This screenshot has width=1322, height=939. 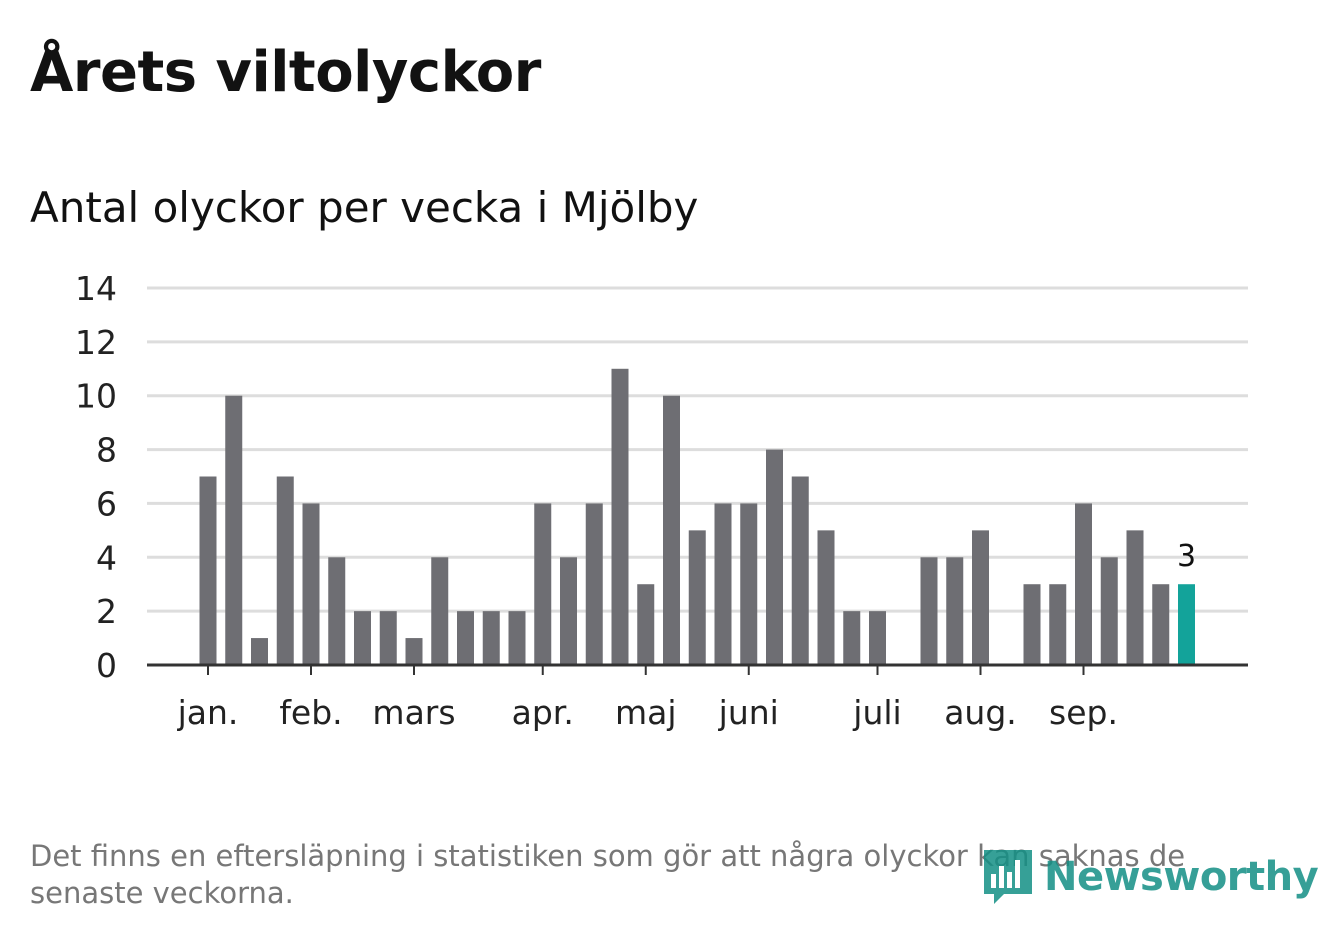 What do you see at coordinates (1181, 877) in the screenshot?
I see `logo-text: Newsworthy` at bounding box center [1181, 877].